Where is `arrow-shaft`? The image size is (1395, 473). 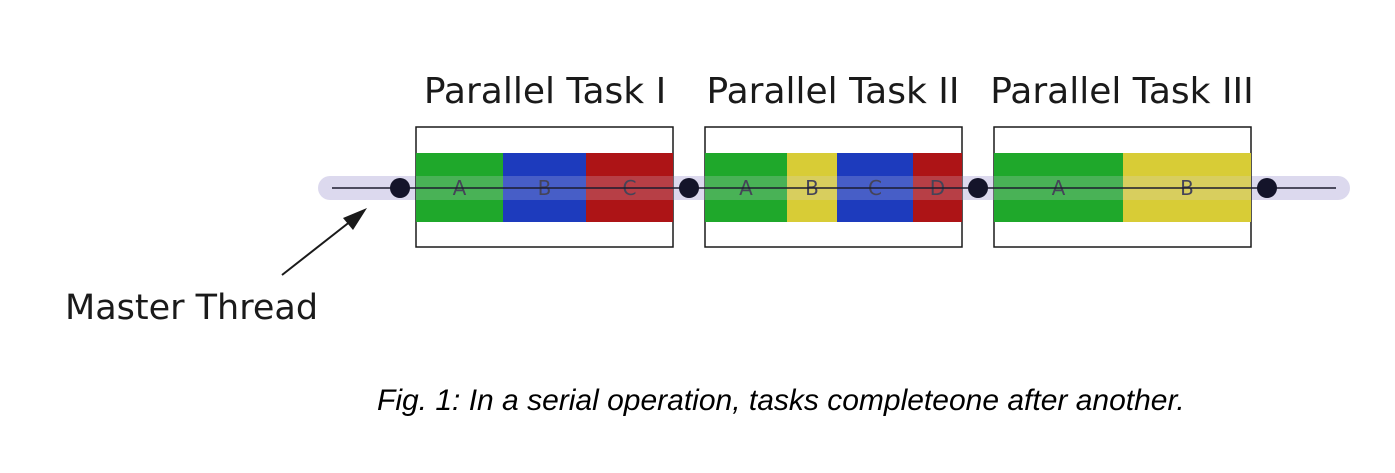 arrow-shaft is located at coordinates (319, 246).